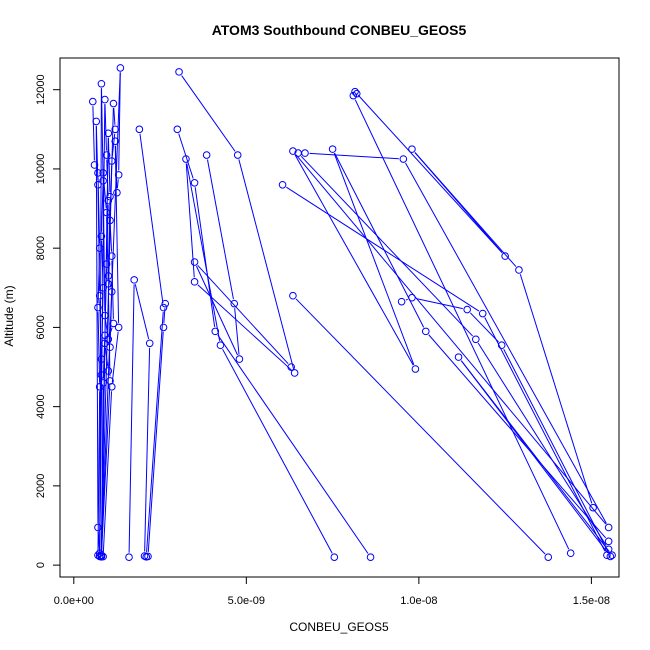  What do you see at coordinates (48, 321) in the screenshot?
I see `y-axis: 0 2000 4000 6000 8000 10000 12000` at bounding box center [48, 321].